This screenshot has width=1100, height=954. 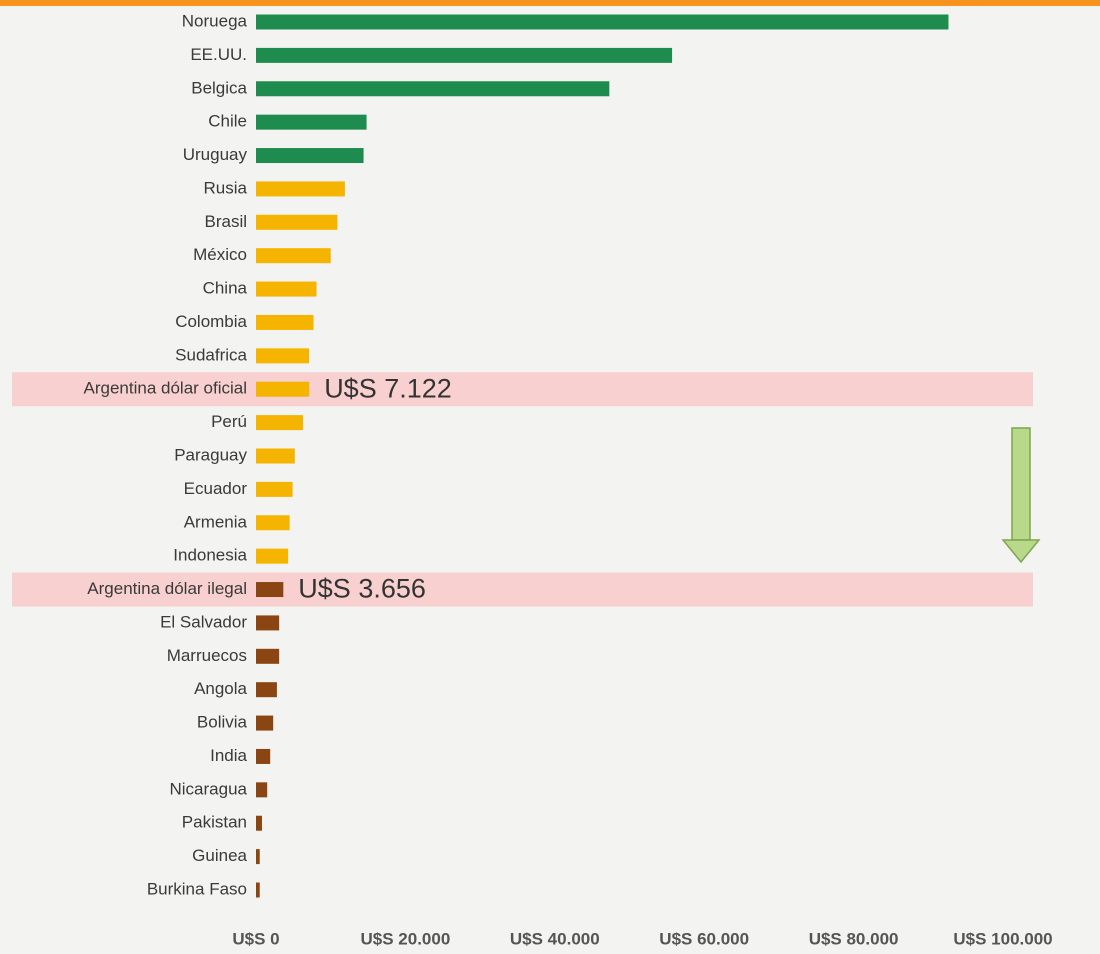 What do you see at coordinates (388, 388) in the screenshot?
I see `value-label: U$S 7.122` at bounding box center [388, 388].